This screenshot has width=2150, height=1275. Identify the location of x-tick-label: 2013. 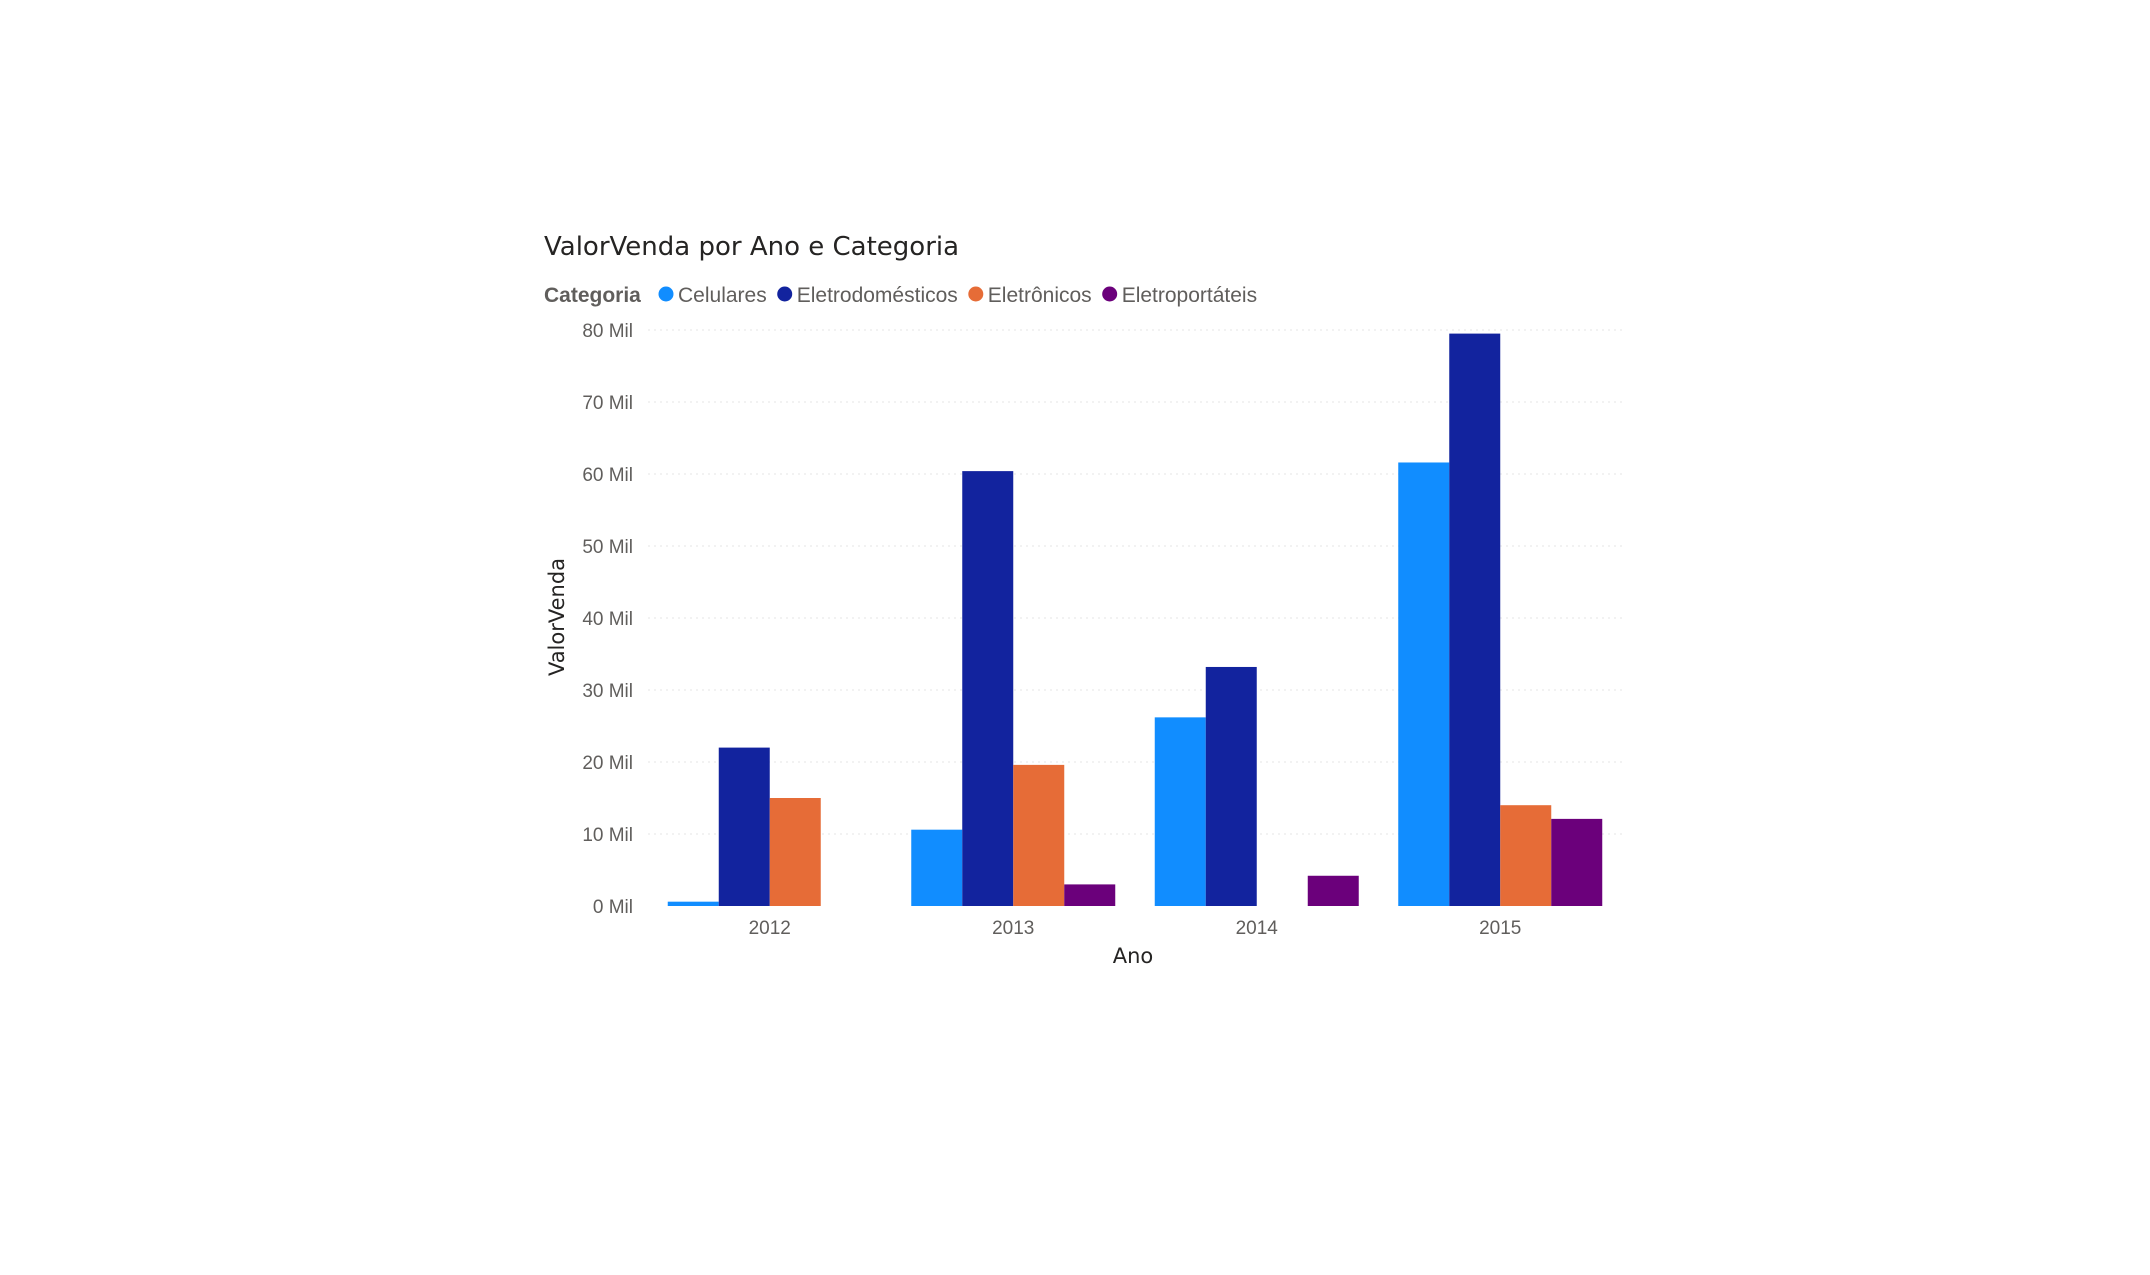
(1013, 928).